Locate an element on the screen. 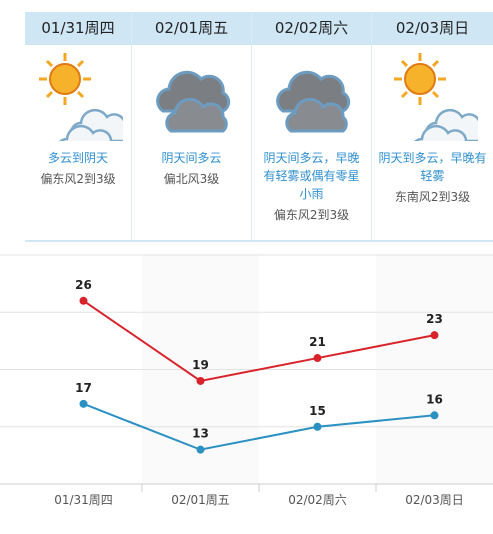 This screenshot has width=493, height=534. value-label: 26 is located at coordinates (83, 285).